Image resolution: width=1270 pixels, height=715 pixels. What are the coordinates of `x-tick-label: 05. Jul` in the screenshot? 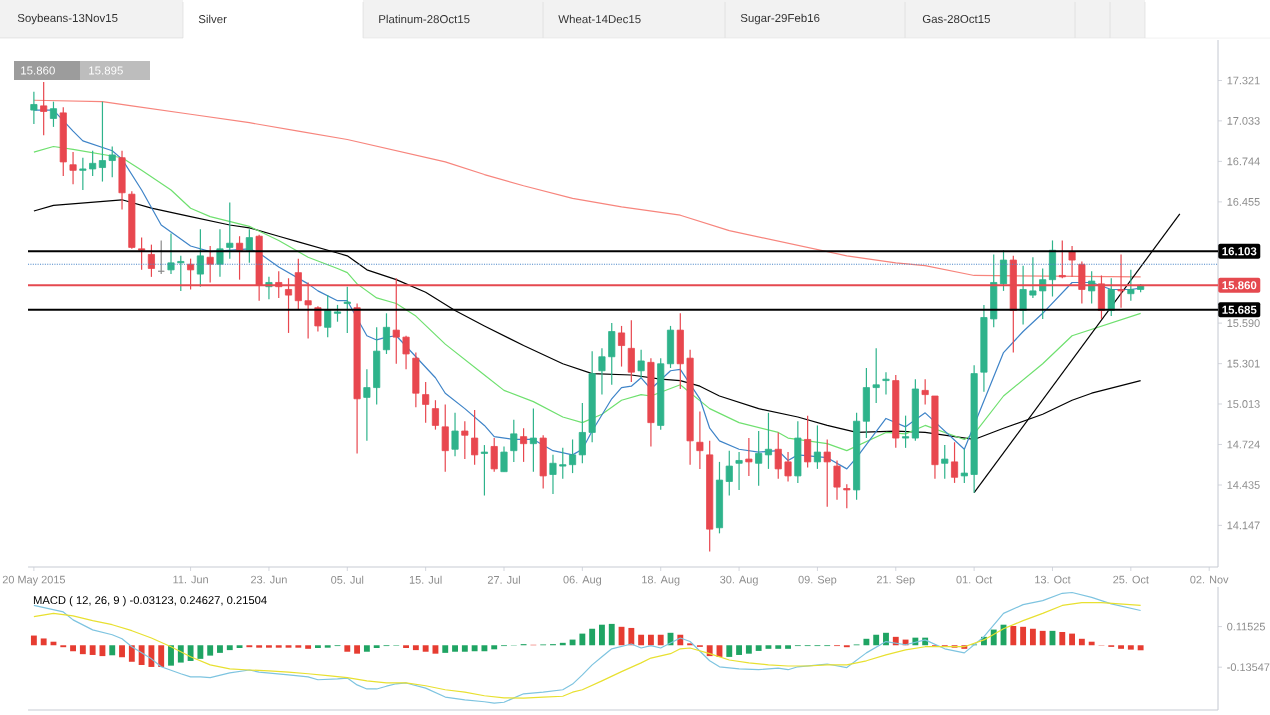 It's located at (347, 579).